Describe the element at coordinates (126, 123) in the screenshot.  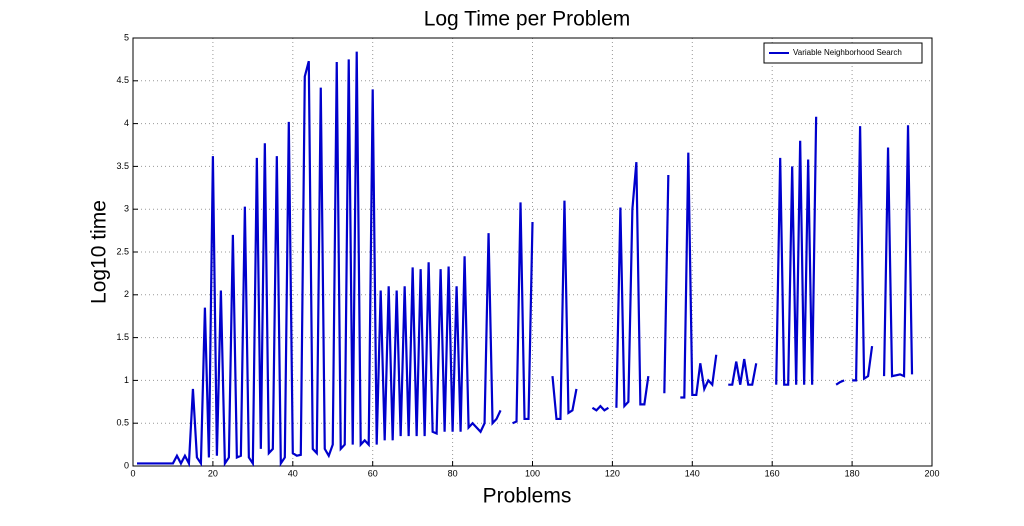
I see `y-tick-label: 4` at that location.